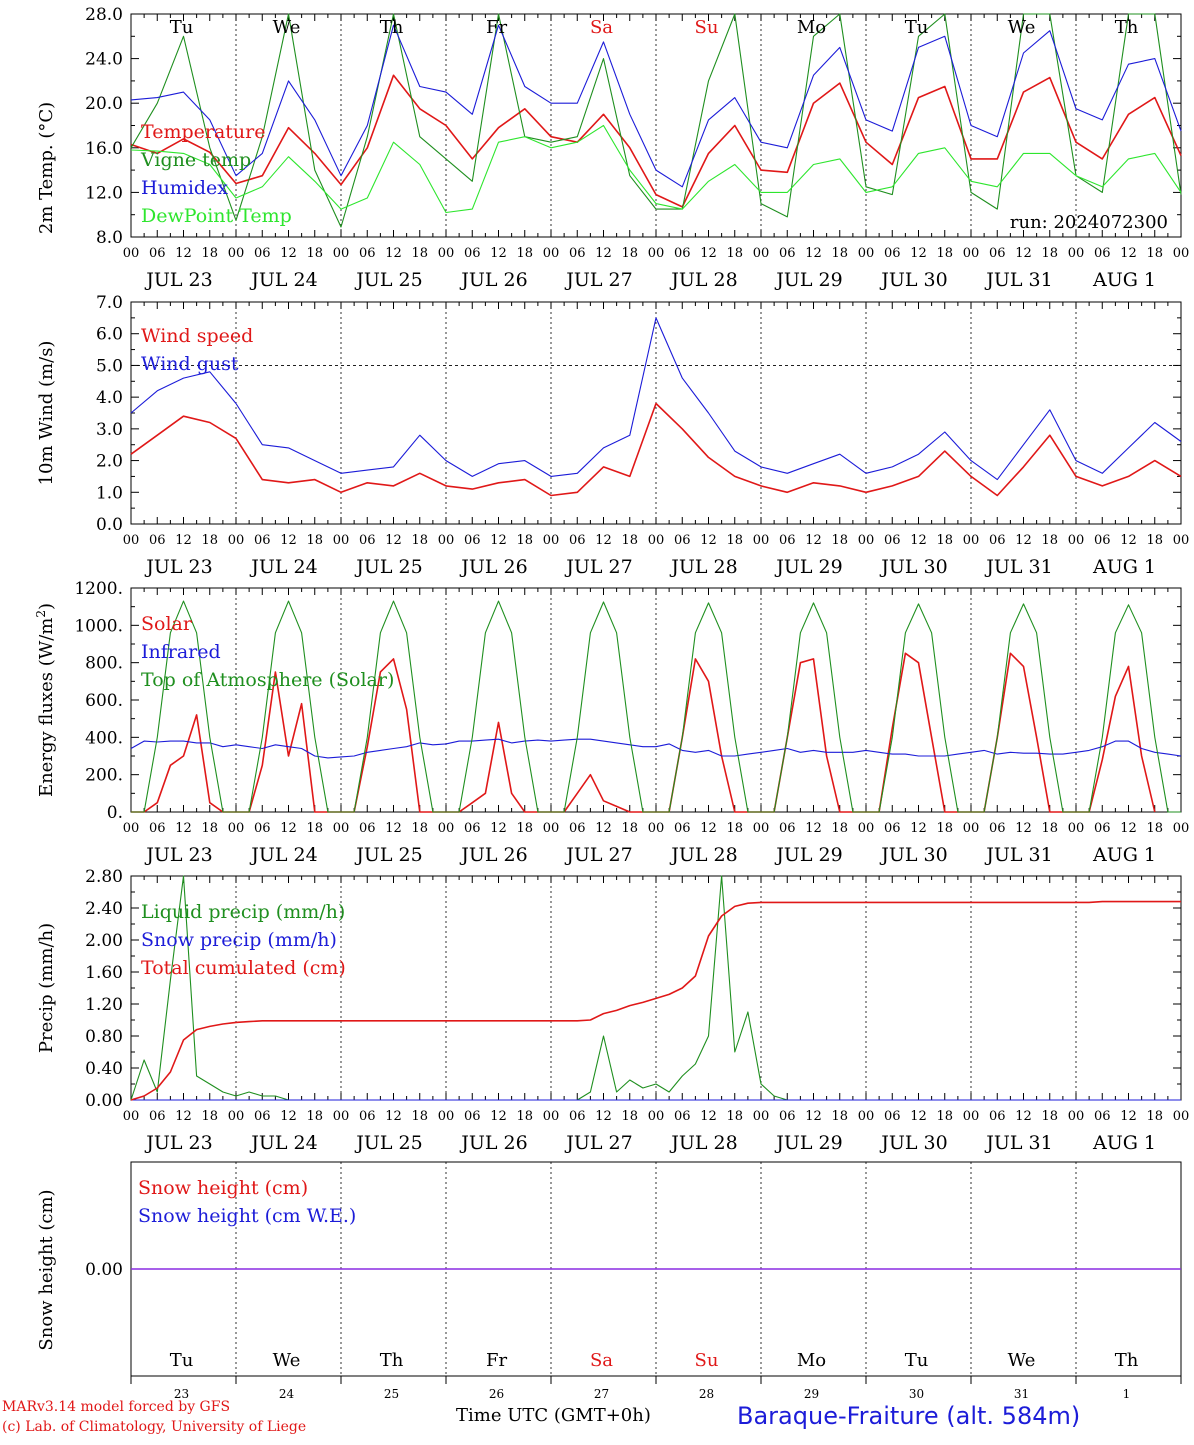 The width and height of the screenshot is (1194, 1445). What do you see at coordinates (787, 540) in the screenshot?
I see `wind-hour-label: 06` at bounding box center [787, 540].